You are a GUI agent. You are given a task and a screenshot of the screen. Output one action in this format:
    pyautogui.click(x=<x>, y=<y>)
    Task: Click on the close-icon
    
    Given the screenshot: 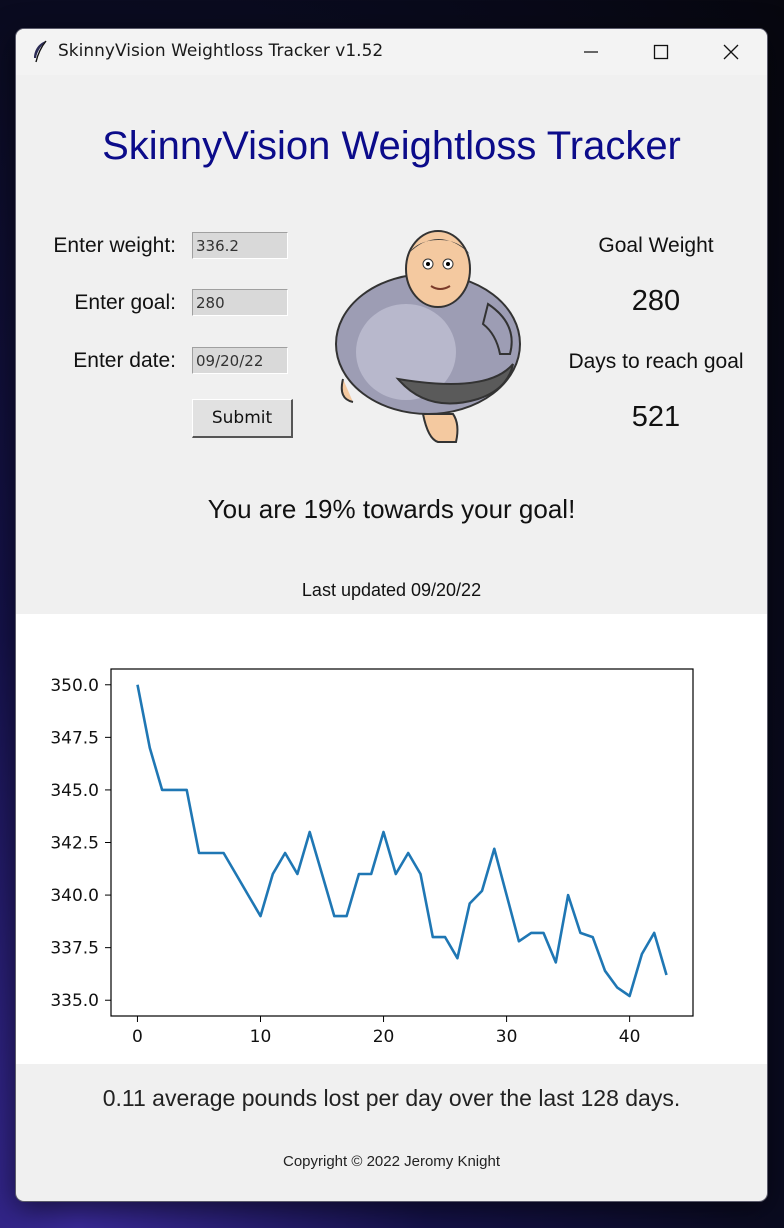 What is the action you would take?
    pyautogui.click(x=731, y=52)
    